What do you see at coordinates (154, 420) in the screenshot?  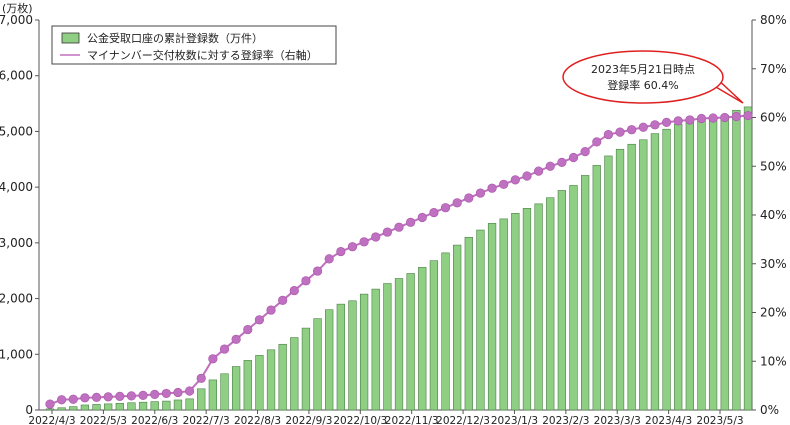 I see `x-tick-label: 2022/6/3` at bounding box center [154, 420].